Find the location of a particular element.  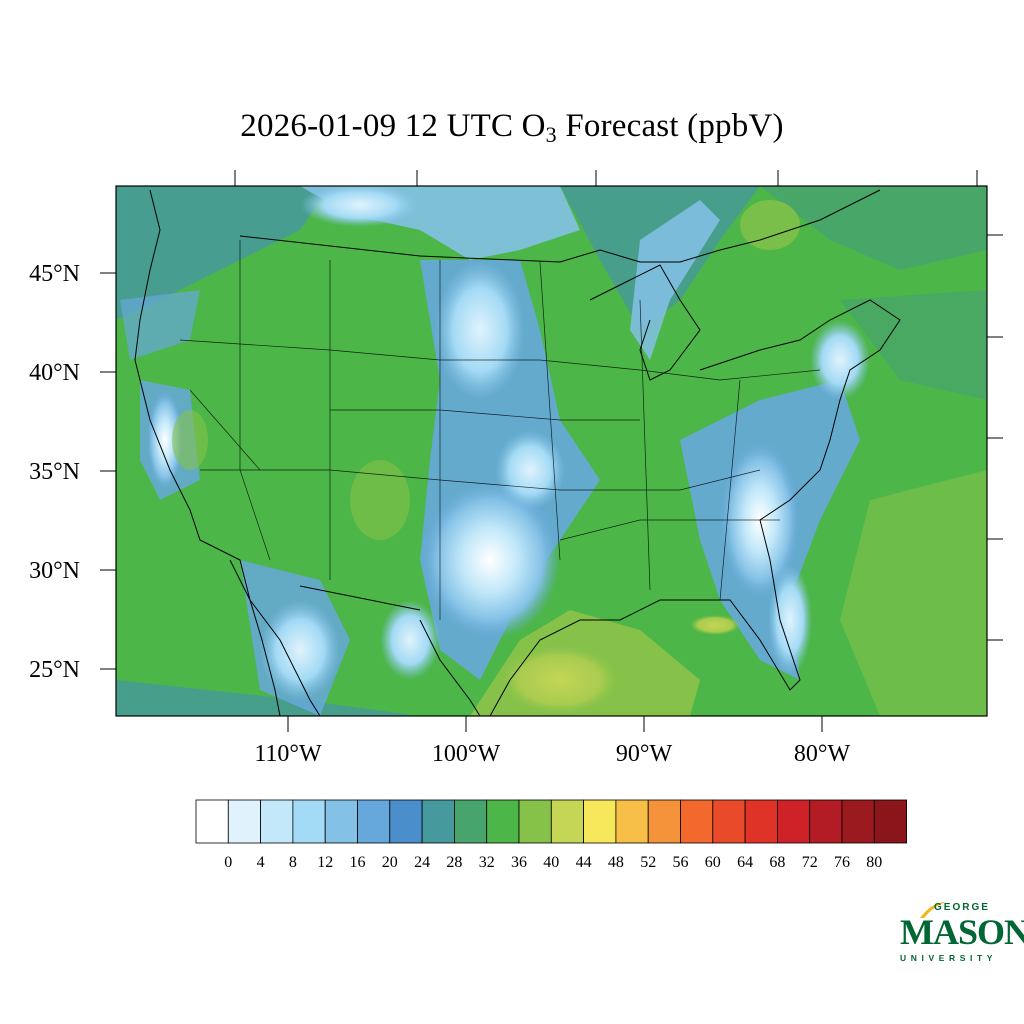

lon-label: 80°W is located at coordinates (822, 754).